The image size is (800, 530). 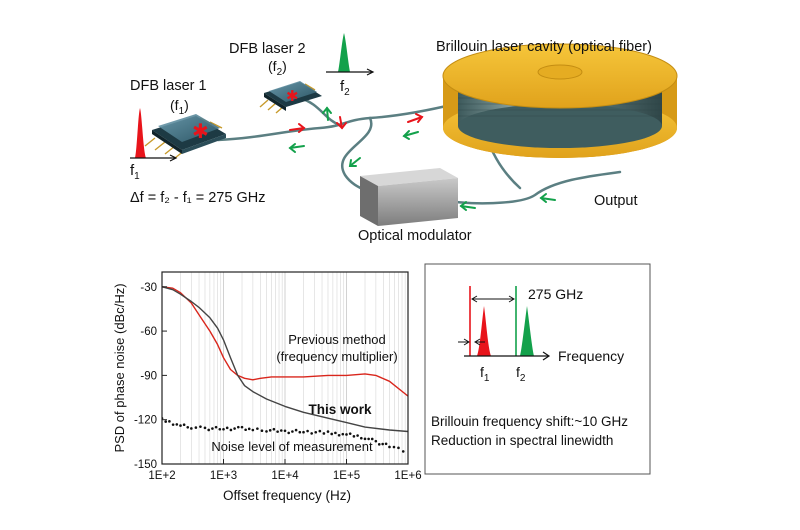 I want to click on laser2-freq-sub: 2, so click(x=279, y=72).